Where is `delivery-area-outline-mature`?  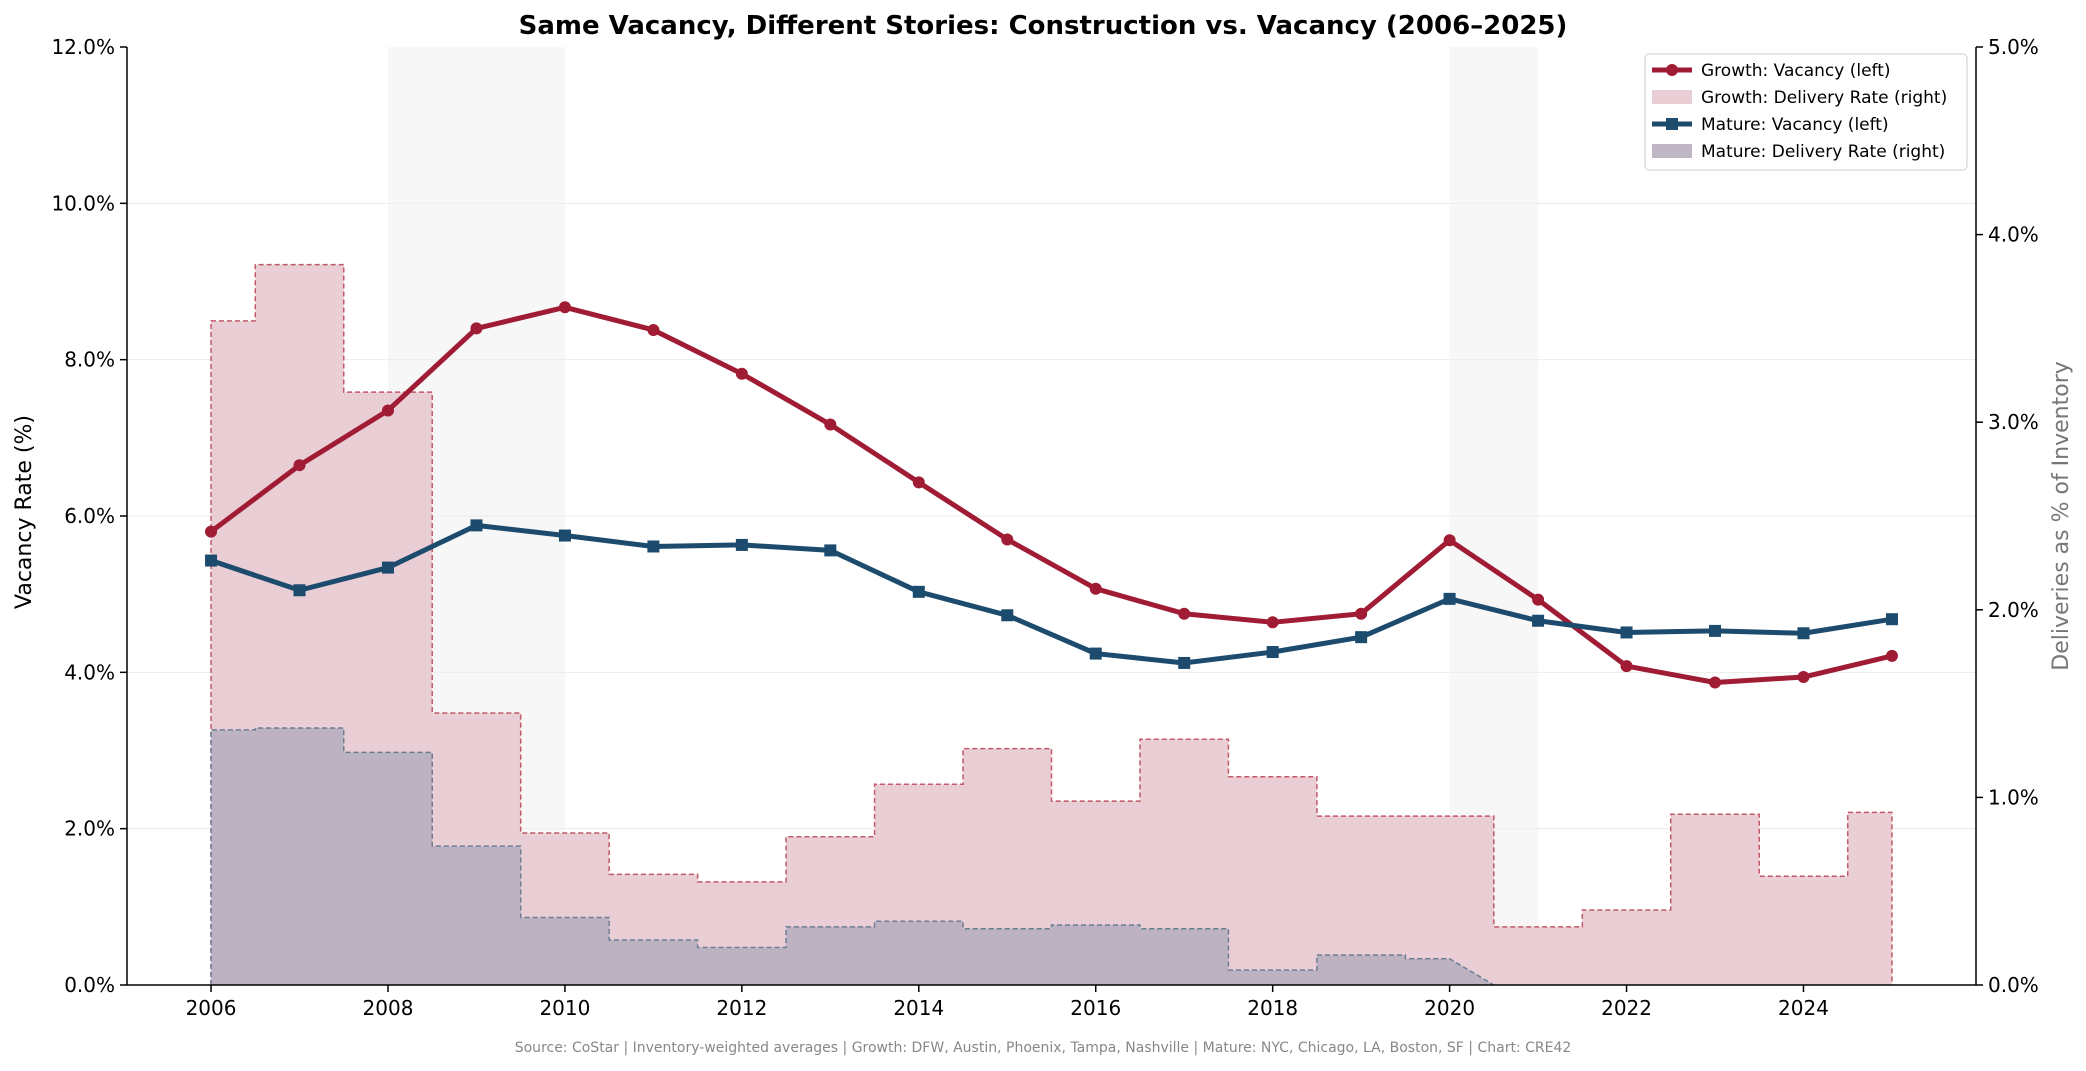
delivery-area-outline-mature is located at coordinates (852, 856).